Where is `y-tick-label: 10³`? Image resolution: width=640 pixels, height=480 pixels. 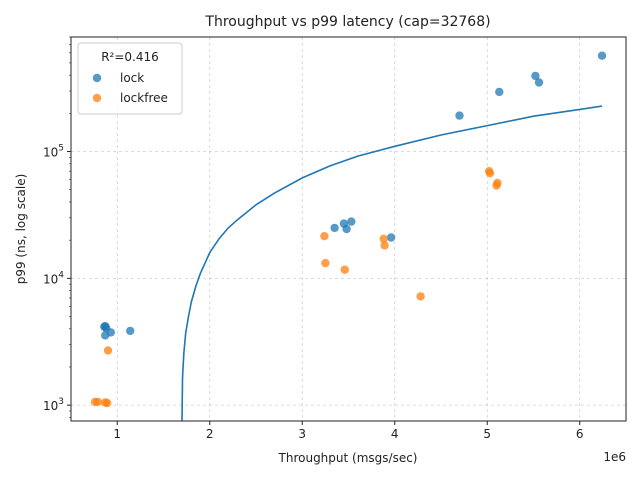
y-tick-label: 10³ is located at coordinates (53, 405).